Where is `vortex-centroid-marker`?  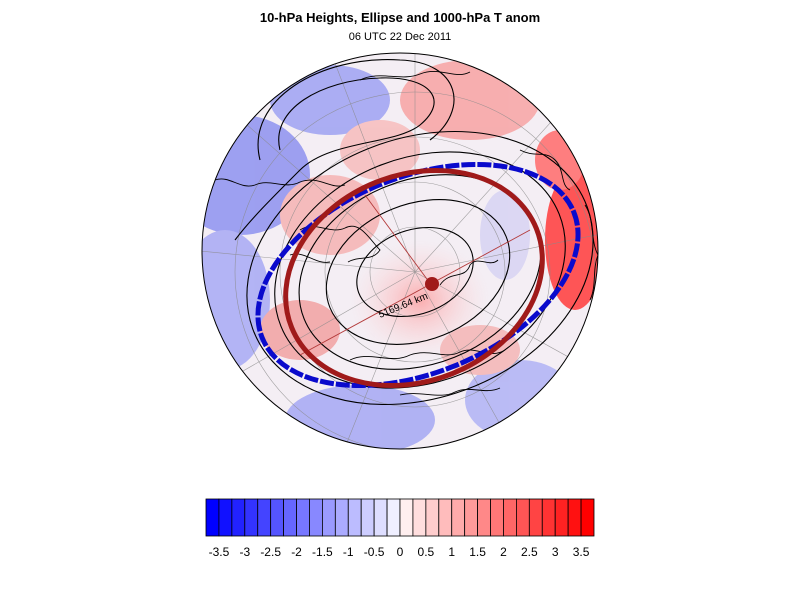 vortex-centroid-marker is located at coordinates (432, 284).